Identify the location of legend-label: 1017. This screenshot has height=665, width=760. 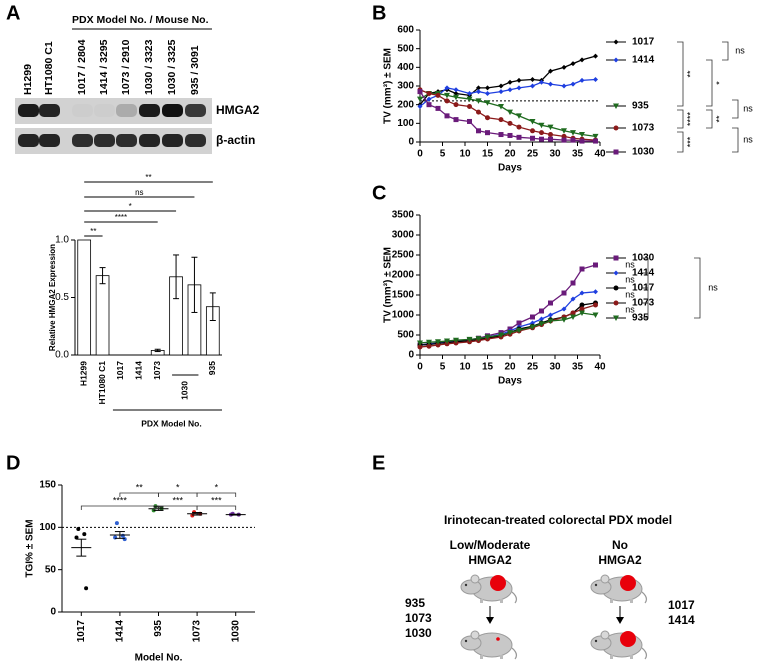
(643, 42).